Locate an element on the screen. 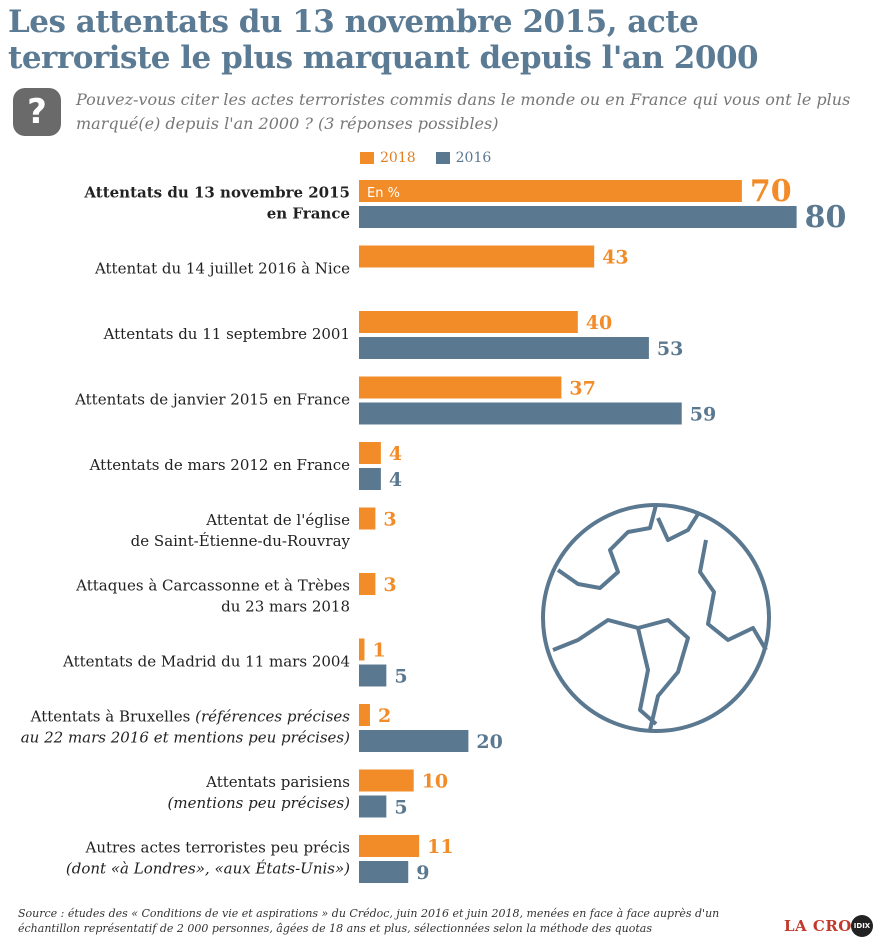 The height and width of the screenshot is (945, 880). category-label: Autres actes terroristes peu précis is located at coordinates (217, 848).